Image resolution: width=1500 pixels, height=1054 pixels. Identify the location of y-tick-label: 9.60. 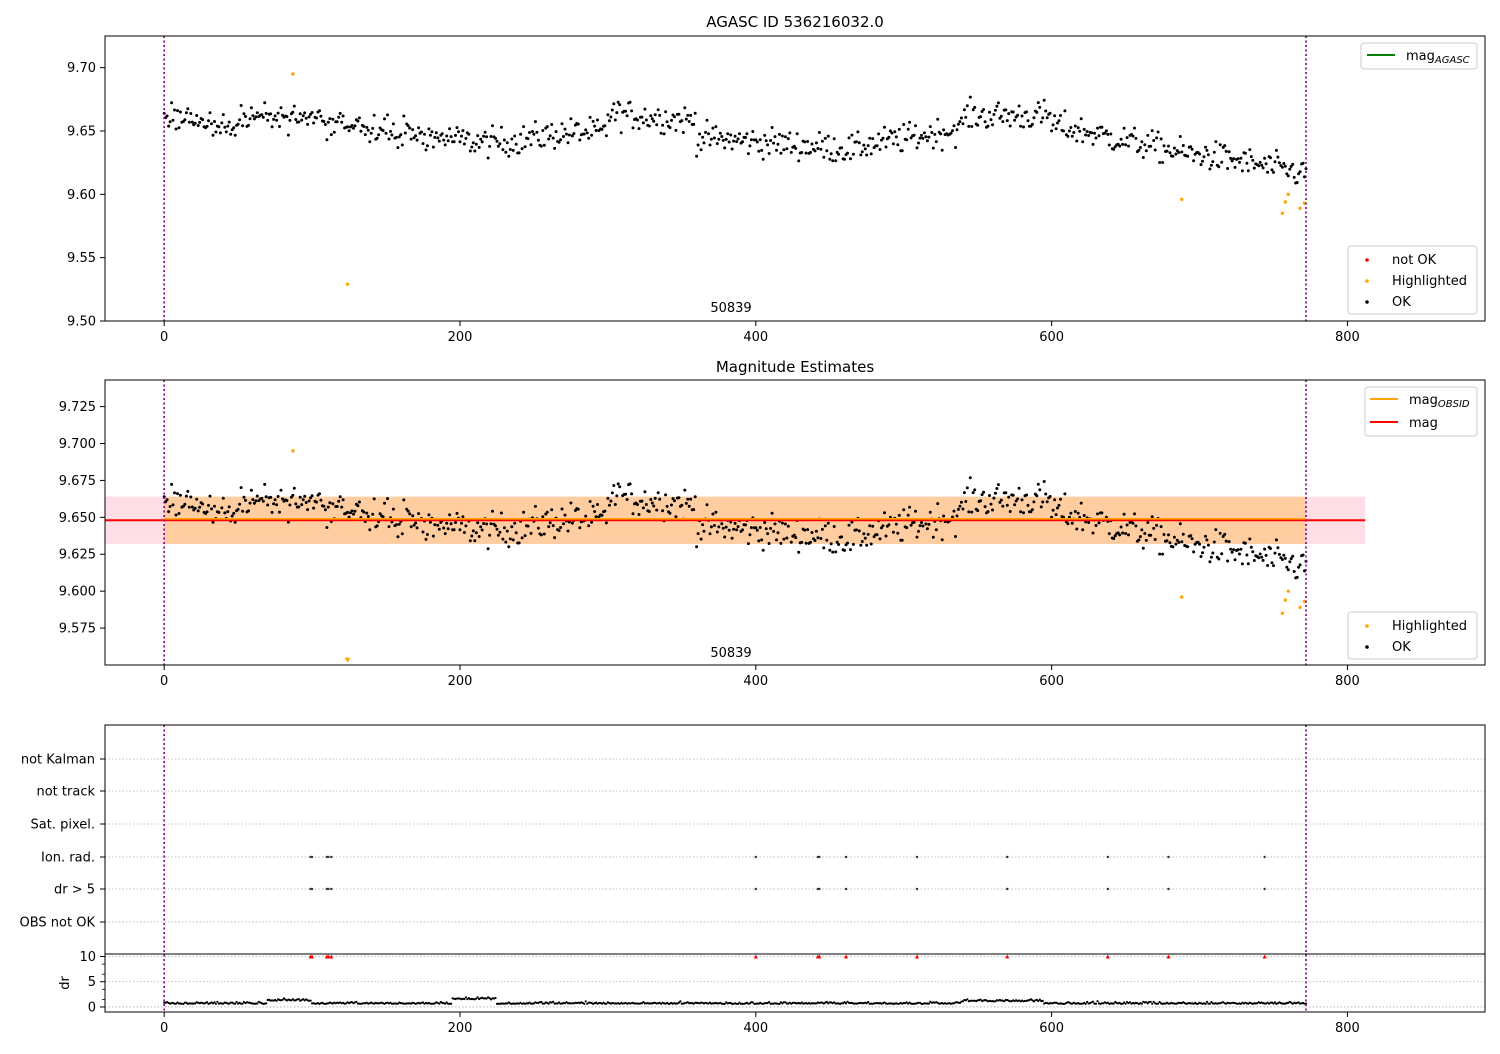
(81, 195).